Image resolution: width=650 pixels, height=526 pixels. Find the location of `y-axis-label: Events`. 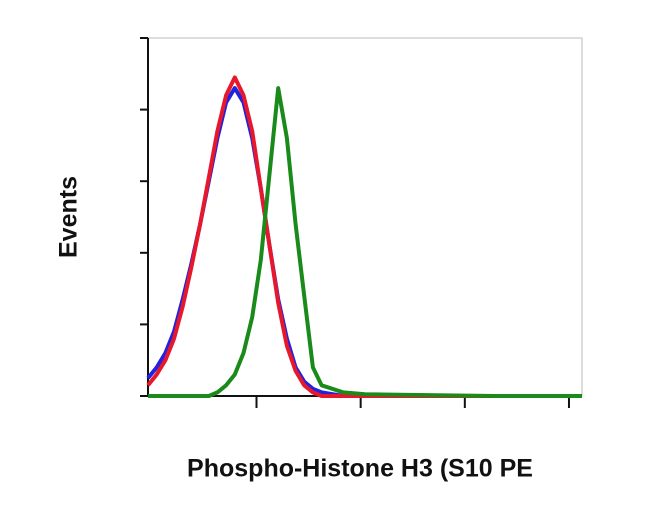

y-axis-label: Events is located at coordinates (69, 217).